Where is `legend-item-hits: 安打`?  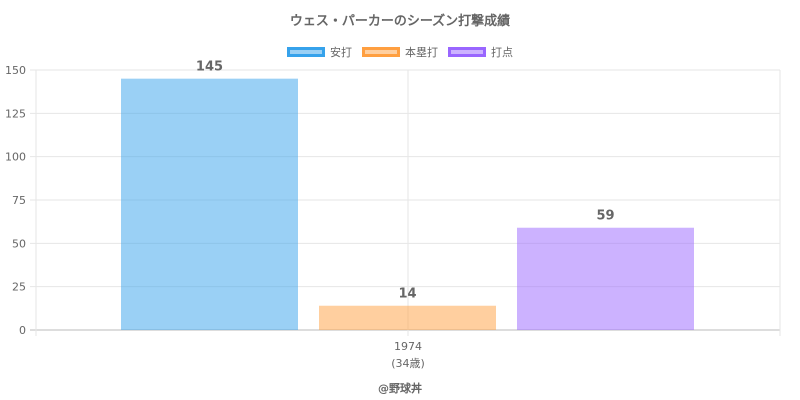 legend-item-hits: 安打 is located at coordinates (319, 52).